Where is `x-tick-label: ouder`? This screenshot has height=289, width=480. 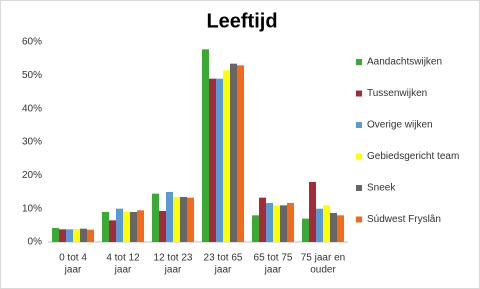 x-tick-label: ouder is located at coordinates (323, 270).